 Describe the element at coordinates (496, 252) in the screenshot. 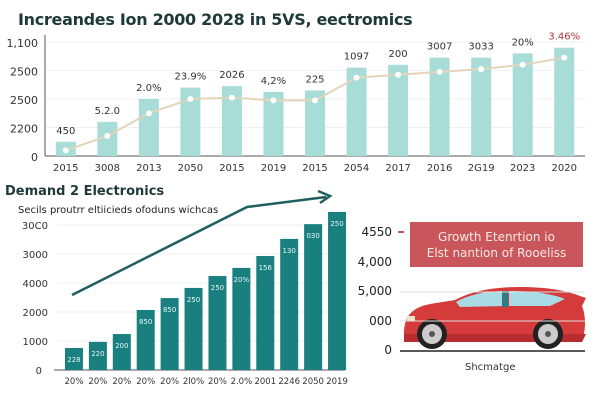

I see `banner-line-2: Elst nantion of Rooeliss` at that location.